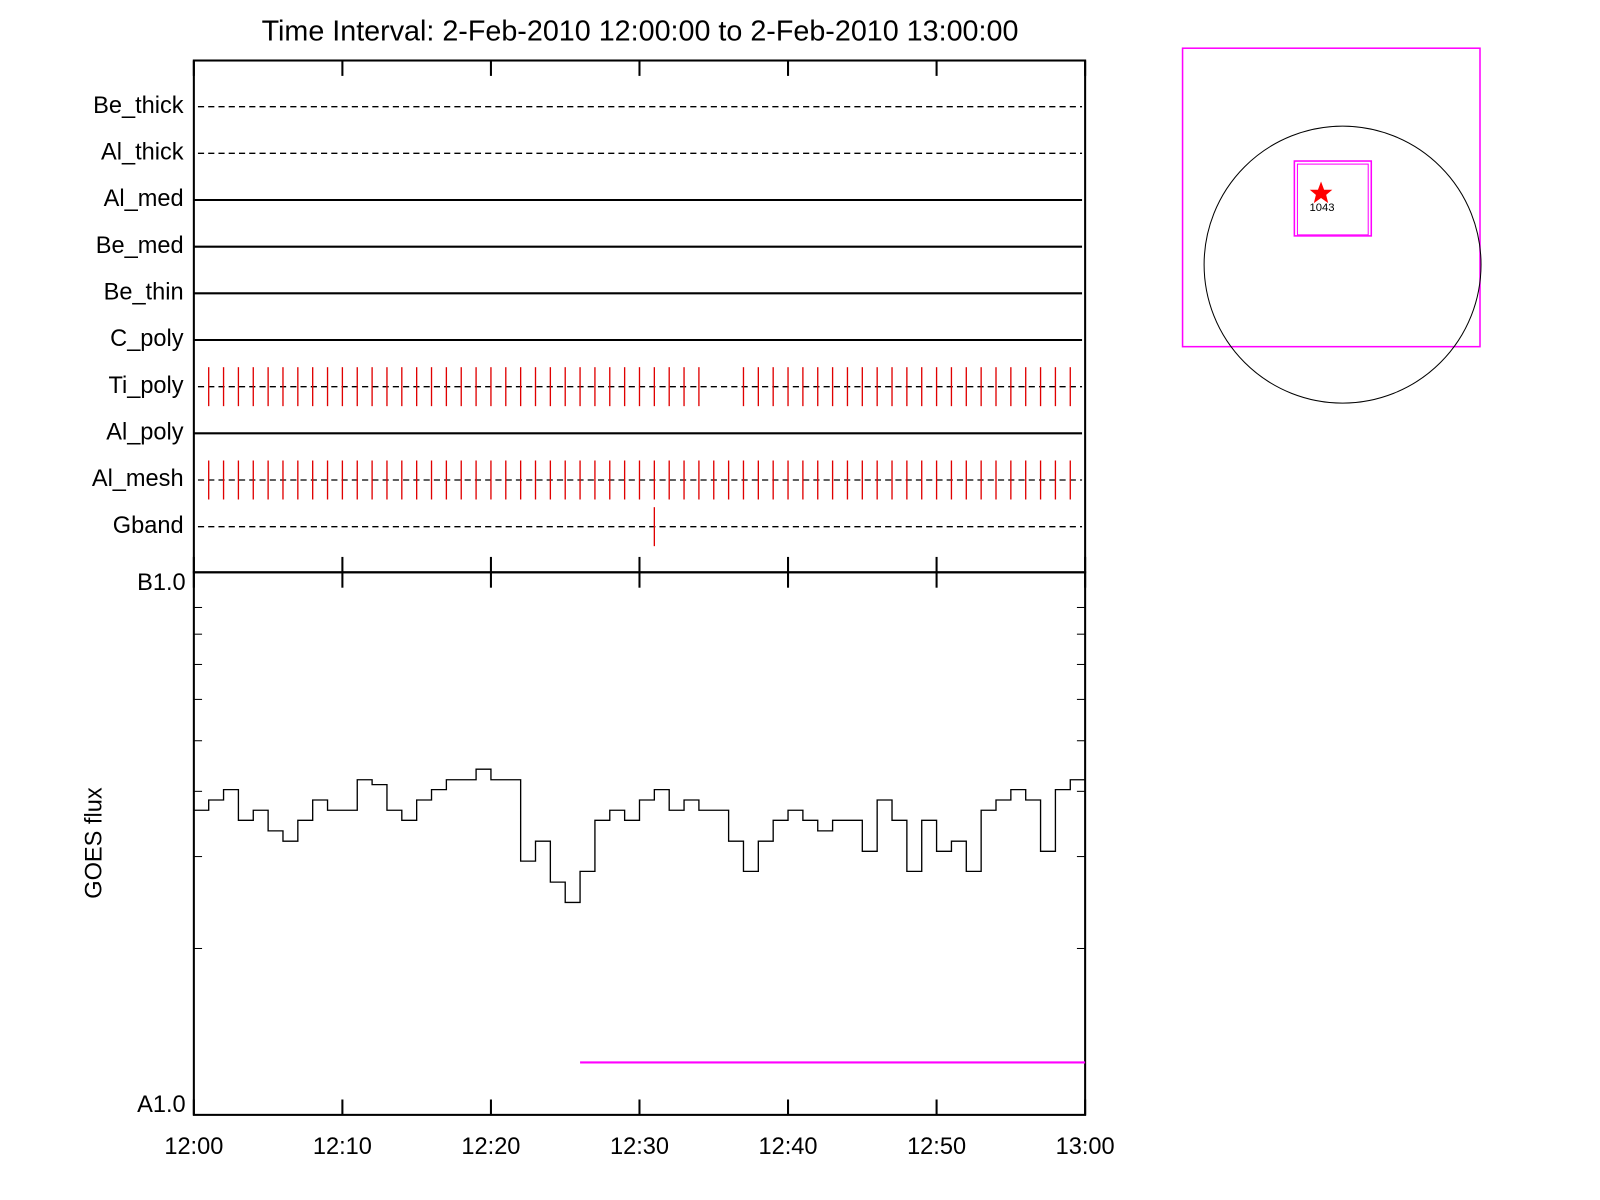 The image size is (1600, 1200). I want to click on locator-panel: 1043, so click(1331, 225).